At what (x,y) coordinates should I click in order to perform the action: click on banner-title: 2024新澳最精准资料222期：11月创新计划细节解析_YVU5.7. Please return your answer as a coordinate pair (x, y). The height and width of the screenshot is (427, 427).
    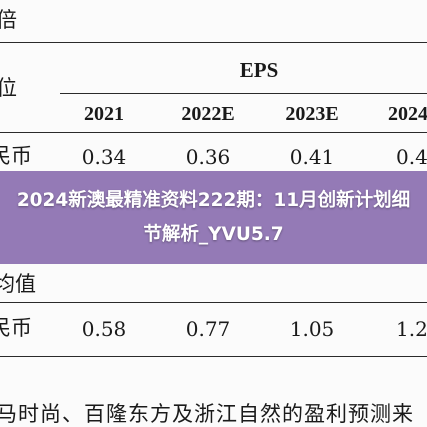
    Looking at the image, I should click on (213, 217).